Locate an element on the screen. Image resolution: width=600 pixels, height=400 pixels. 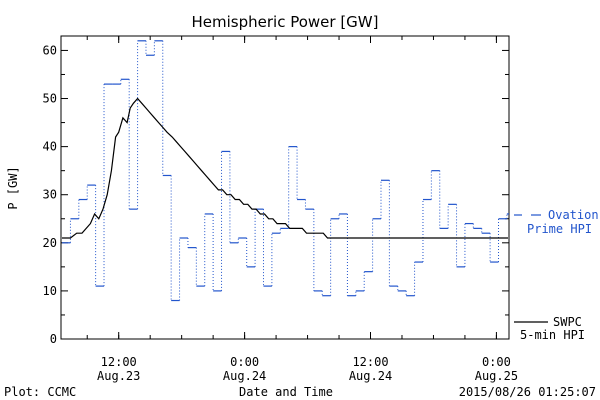
plot-timestamp: 2015/08/26 01:25:07 is located at coordinates (527, 392).